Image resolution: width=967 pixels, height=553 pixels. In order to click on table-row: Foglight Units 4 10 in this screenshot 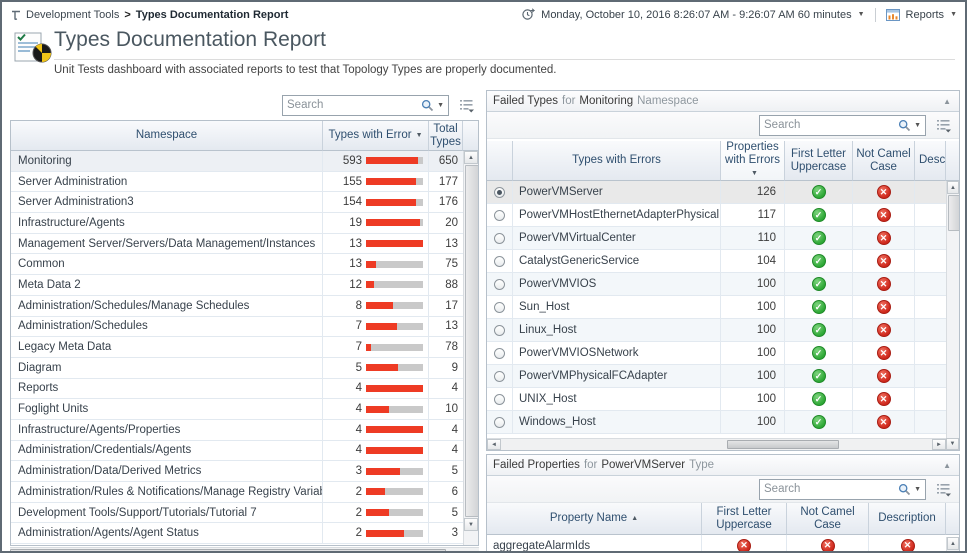, I will do `click(237, 409)`.